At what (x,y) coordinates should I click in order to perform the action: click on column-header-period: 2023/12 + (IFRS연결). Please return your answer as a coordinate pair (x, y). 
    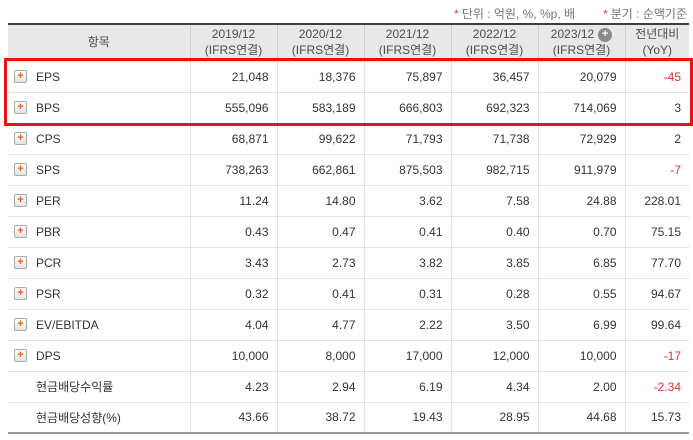
    Looking at the image, I should click on (581, 42).